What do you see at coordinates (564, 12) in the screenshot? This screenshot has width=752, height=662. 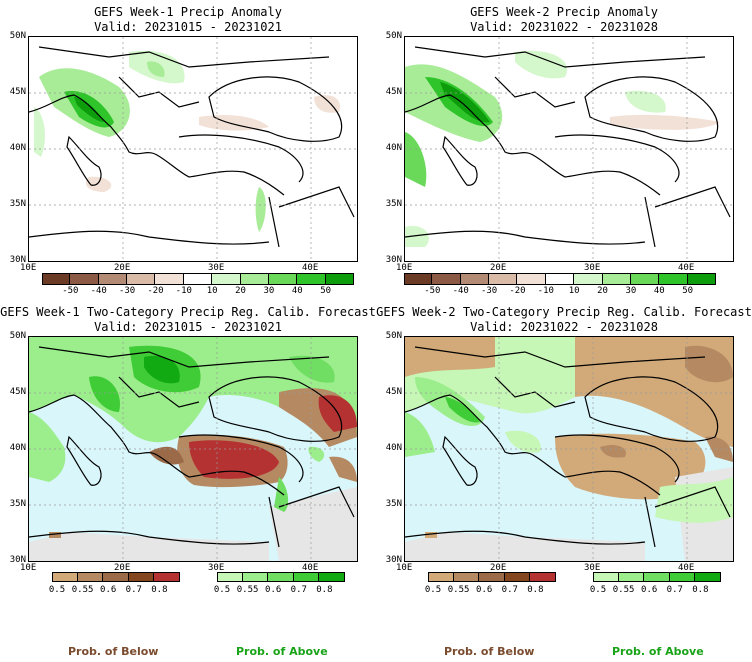 I see `panel-title: GEFS Week-2 Precip Anomaly` at bounding box center [564, 12].